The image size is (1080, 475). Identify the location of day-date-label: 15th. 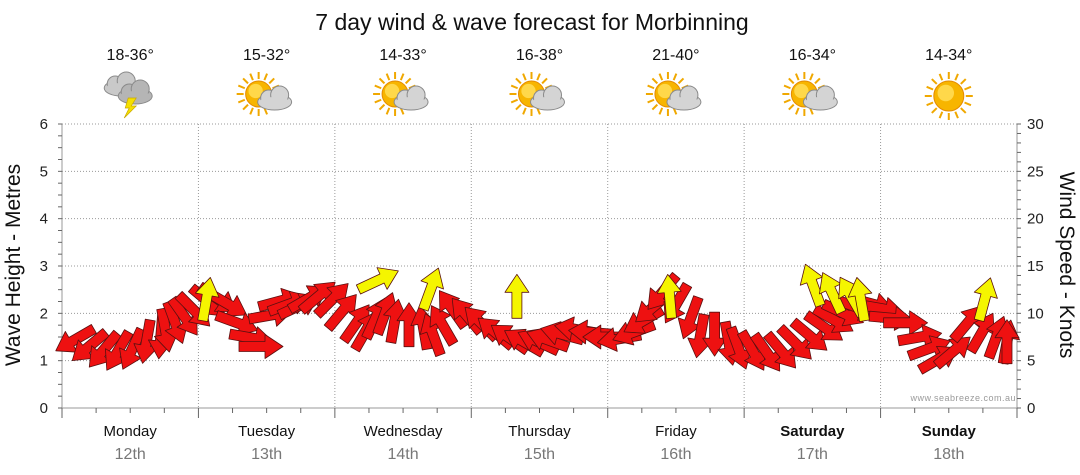
(539, 454).